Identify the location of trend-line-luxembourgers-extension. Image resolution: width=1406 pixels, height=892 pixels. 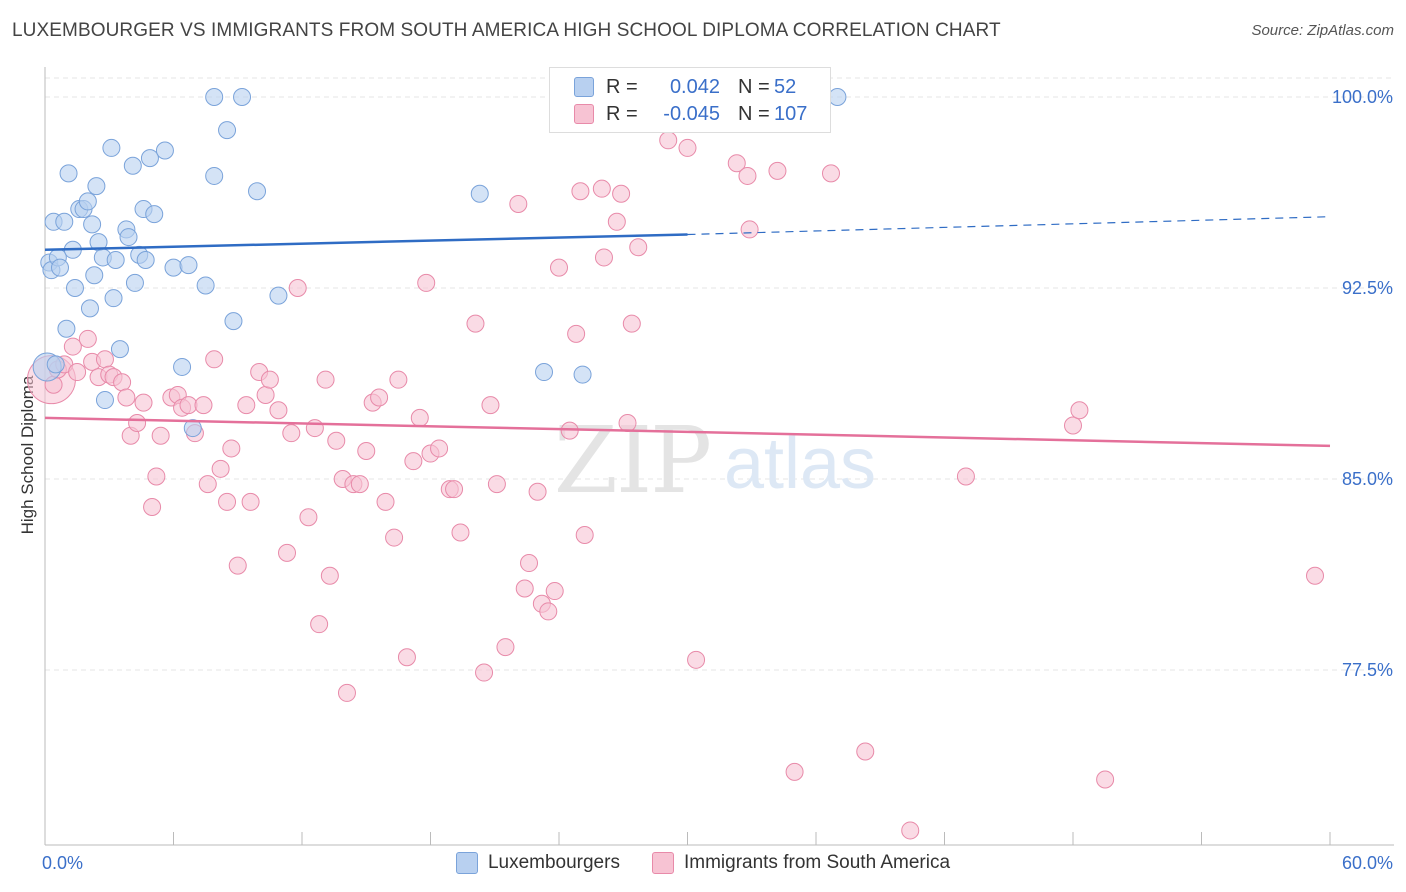
(1009, 226).